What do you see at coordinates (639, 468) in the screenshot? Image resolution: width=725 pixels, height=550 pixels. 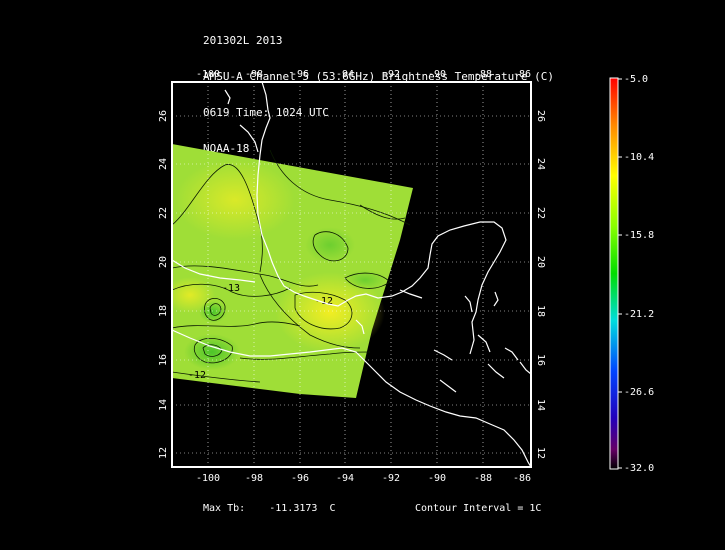 I see `colorbar-label: -32.0` at bounding box center [639, 468].